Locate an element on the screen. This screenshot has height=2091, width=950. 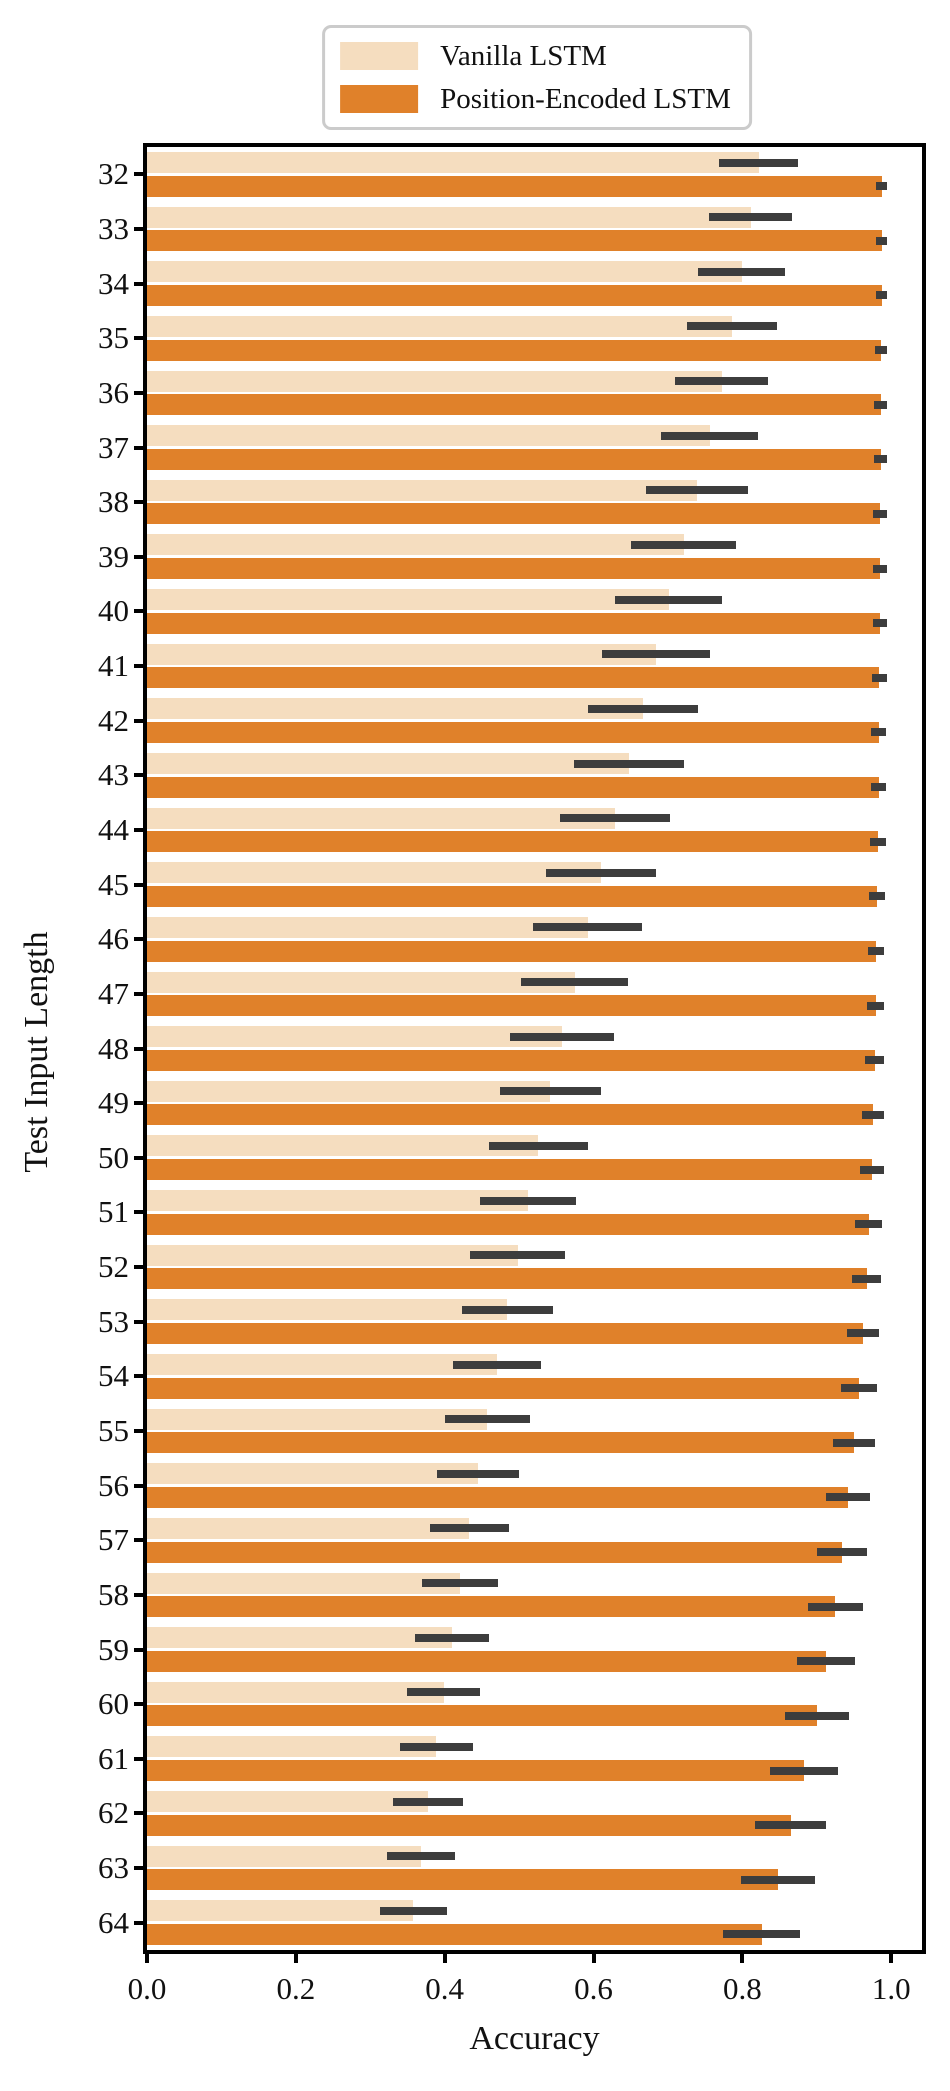
y-tick-label-62: 62 is located at coordinates (113, 1813).